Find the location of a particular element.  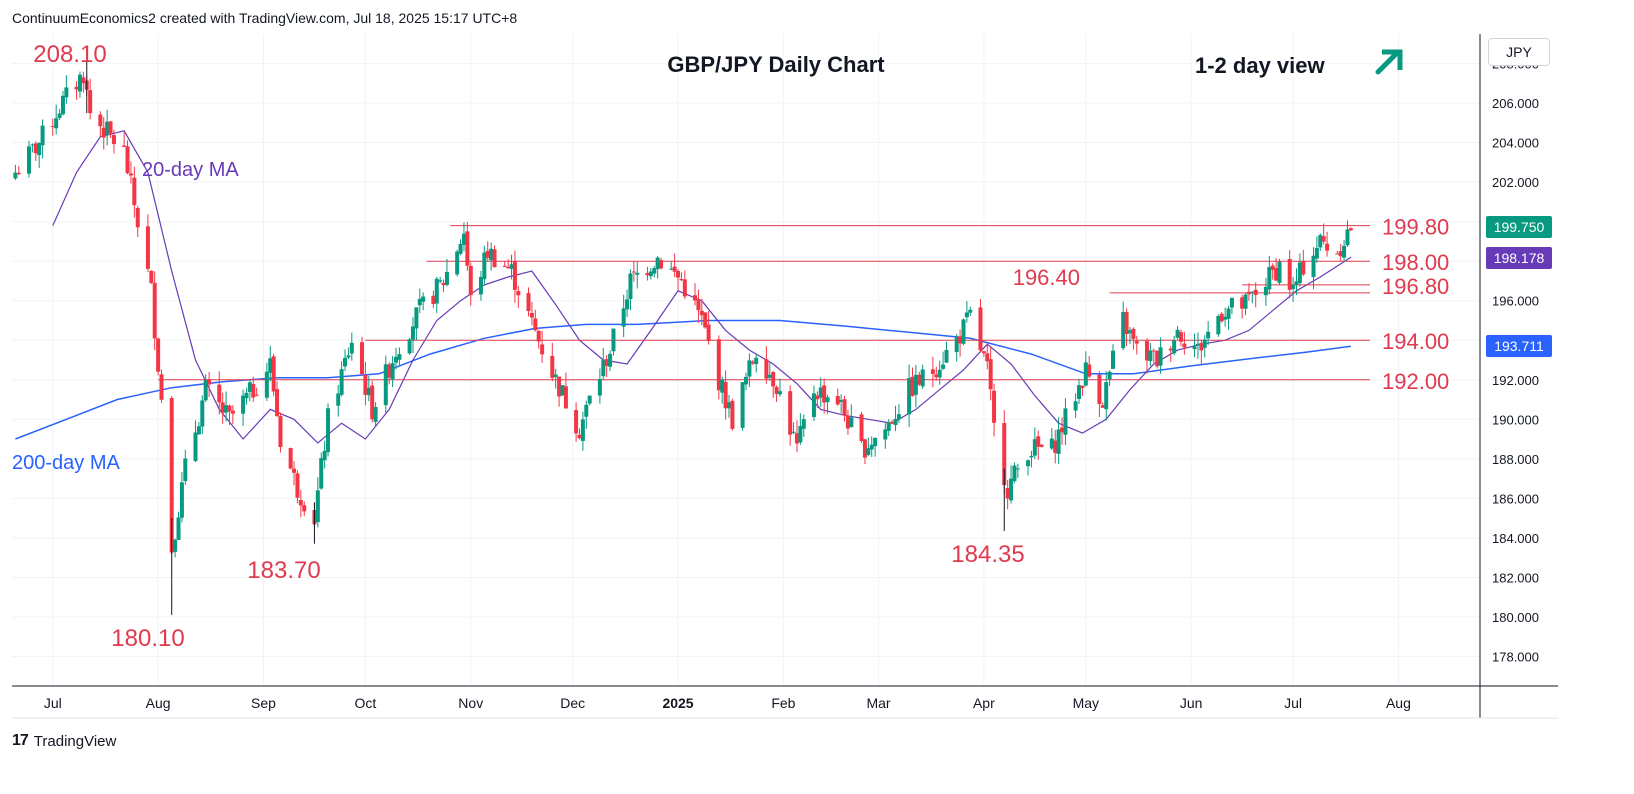

x-tick-label: Dec is located at coordinates (572, 703).